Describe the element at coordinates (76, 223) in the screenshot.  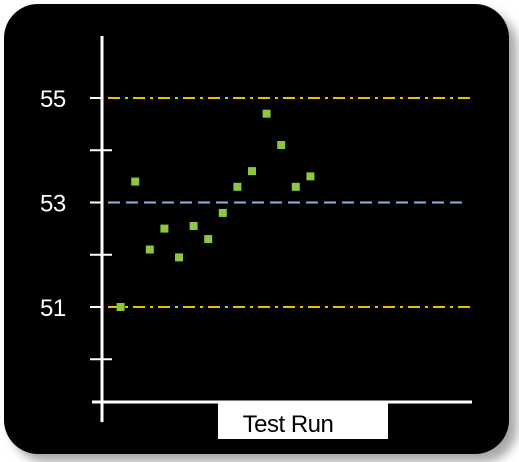
I see `y-ticks: 51 53 55` at that location.